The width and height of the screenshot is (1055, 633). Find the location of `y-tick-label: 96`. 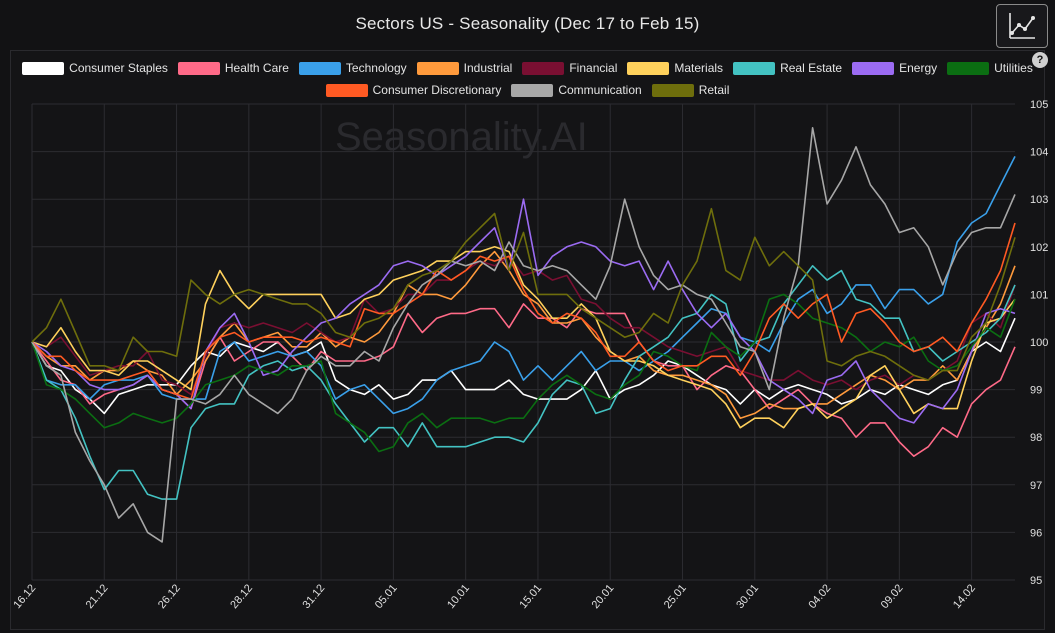

y-tick-label: 96 is located at coordinates (1036, 533).